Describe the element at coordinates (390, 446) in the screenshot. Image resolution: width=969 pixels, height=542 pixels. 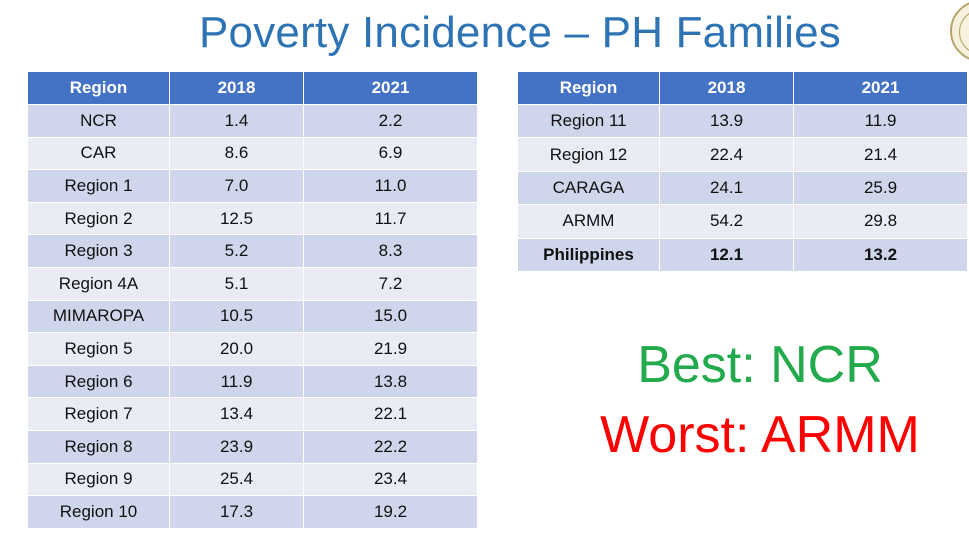
I see `cell-2021: 22.2` at that location.